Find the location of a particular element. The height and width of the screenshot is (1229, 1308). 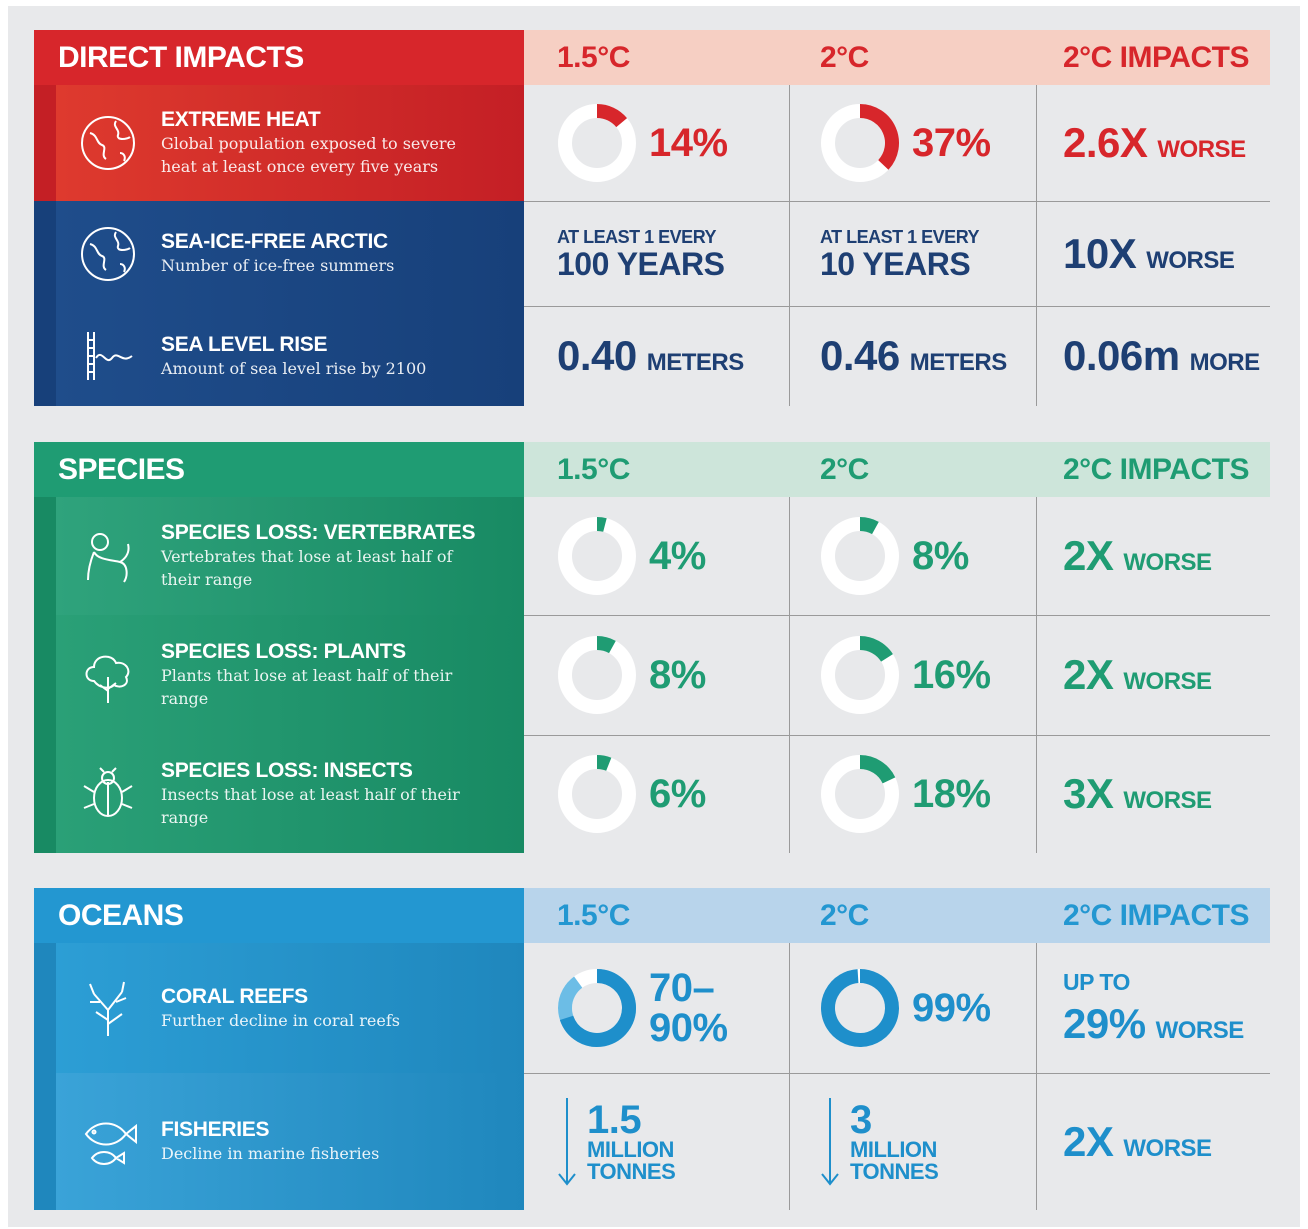

value-main: 0.06m is located at coordinates (1121, 355).